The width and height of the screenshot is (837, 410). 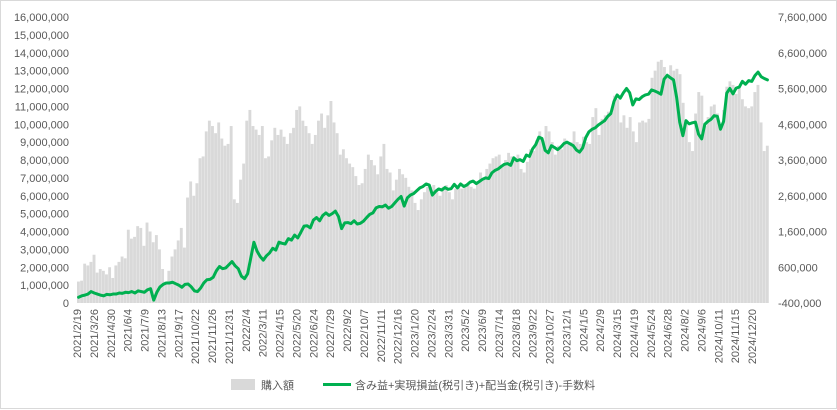 I want to click on x-tick-label: 2023/9/22, so click(x=534, y=333).